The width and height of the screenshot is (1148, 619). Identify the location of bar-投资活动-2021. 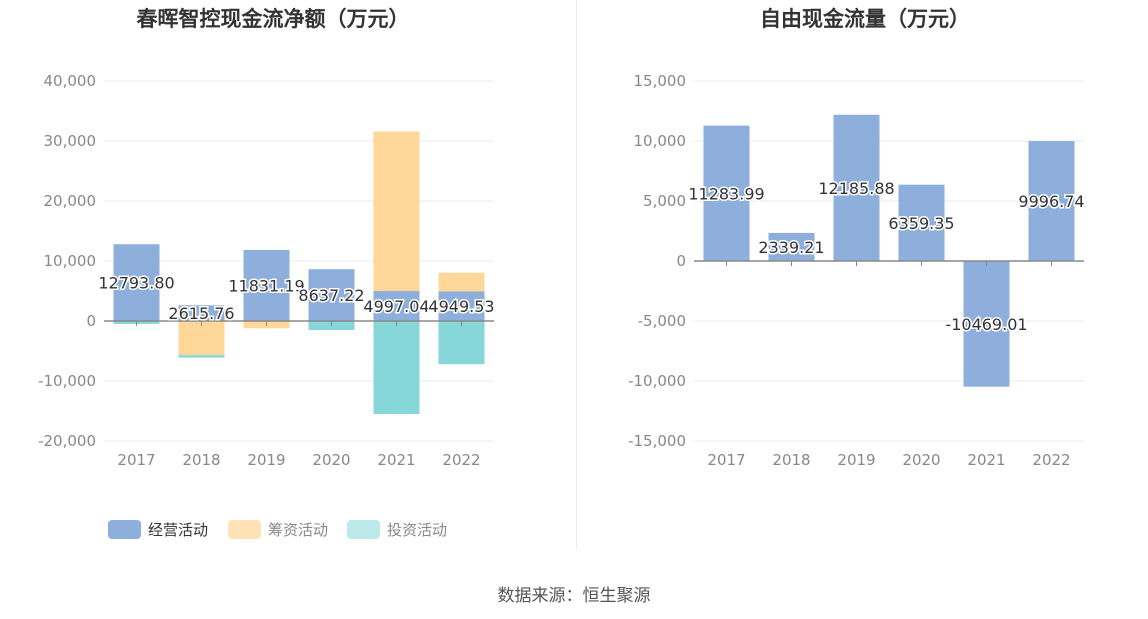
(396, 367).